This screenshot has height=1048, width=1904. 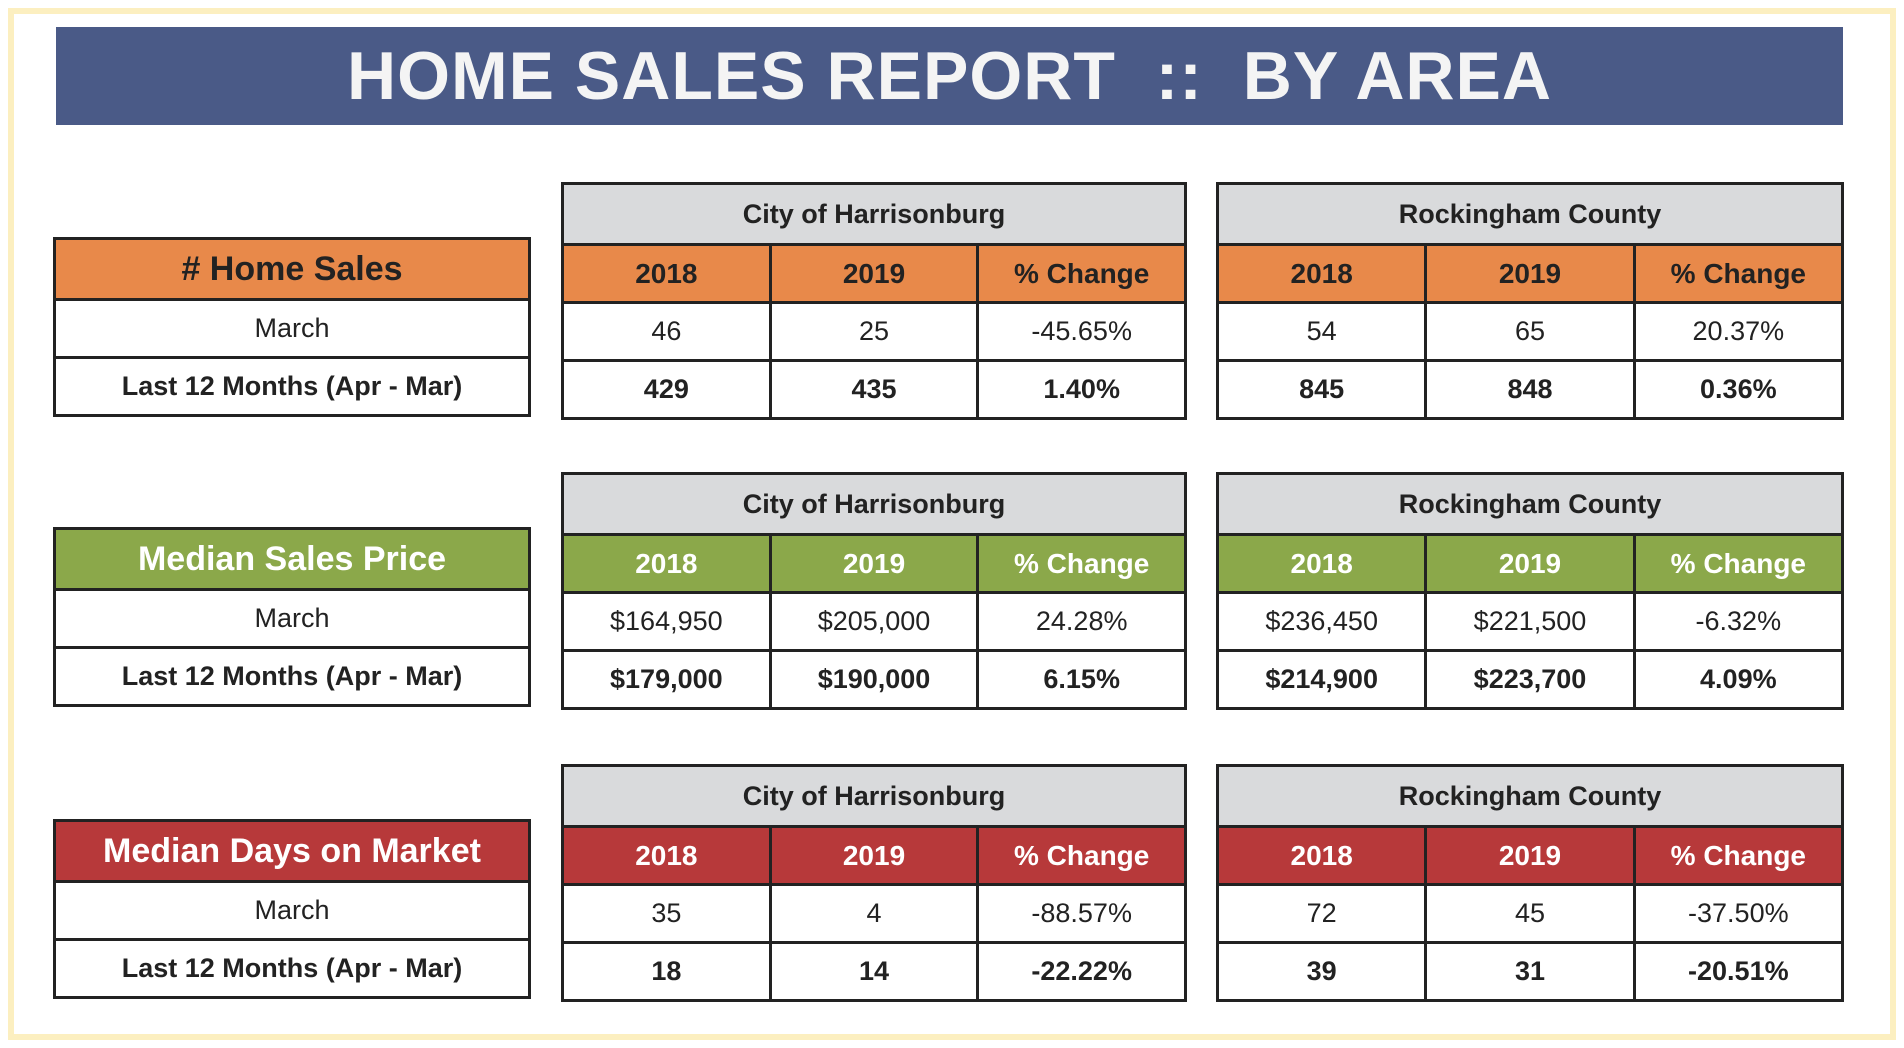 I want to click on table-cell: 429, so click(x=666, y=389).